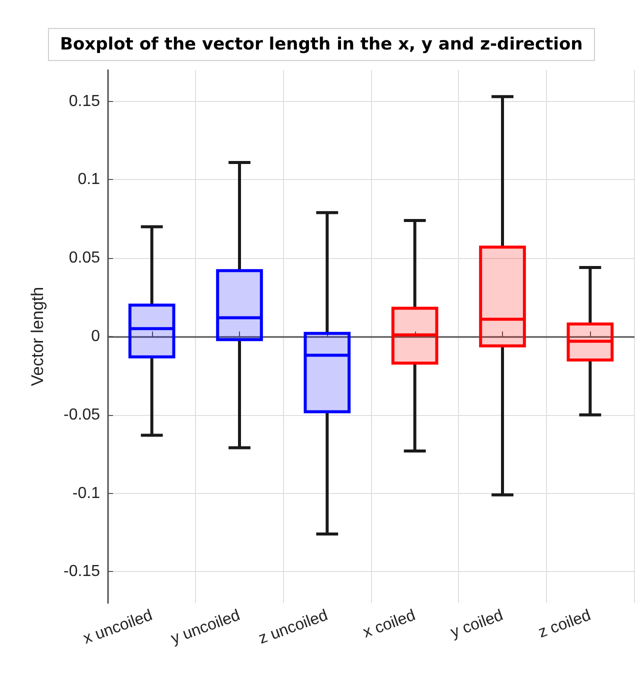 This screenshot has height=681, width=644. I want to click on x-tick-label: z coiled, so click(565, 624).